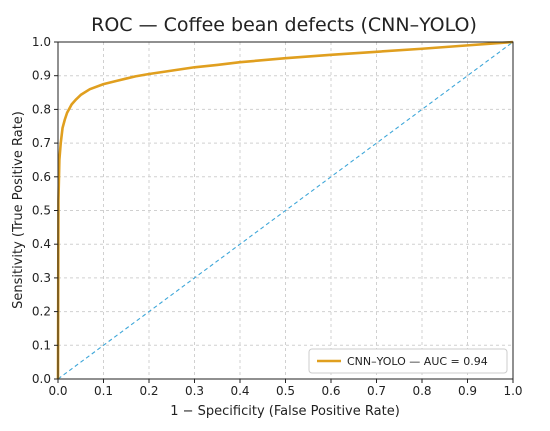  Describe the element at coordinates (285, 391) in the screenshot. I see `x-tick-label: 0.5` at that location.